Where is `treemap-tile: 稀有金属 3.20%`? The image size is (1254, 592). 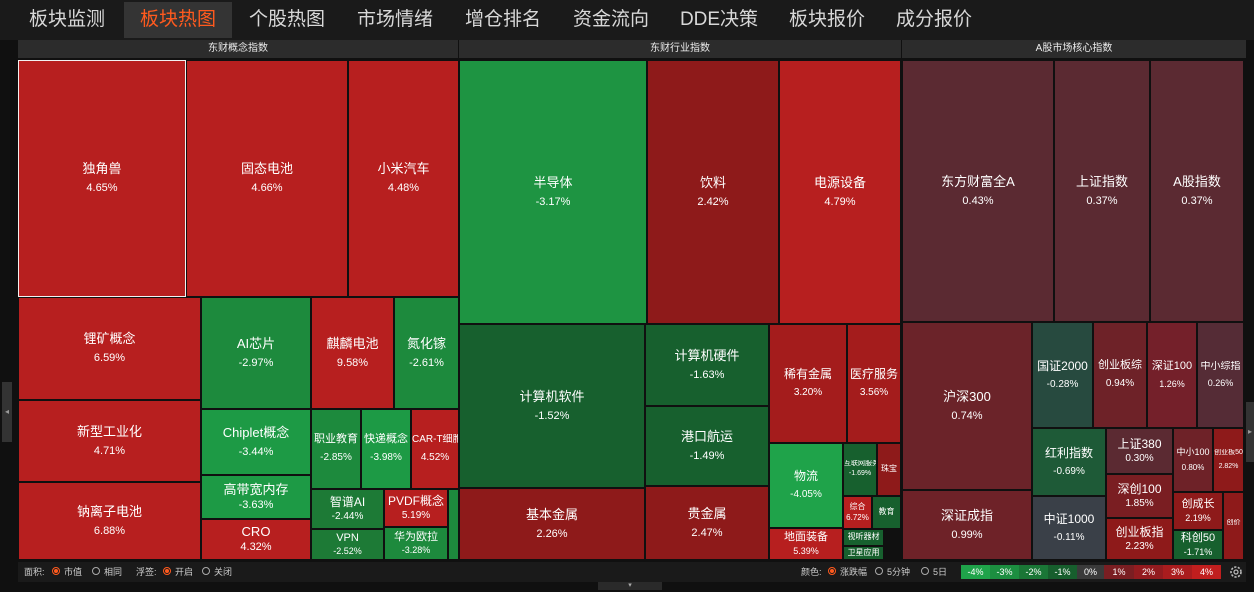 treemap-tile: 稀有金属 3.20% is located at coordinates (808, 383).